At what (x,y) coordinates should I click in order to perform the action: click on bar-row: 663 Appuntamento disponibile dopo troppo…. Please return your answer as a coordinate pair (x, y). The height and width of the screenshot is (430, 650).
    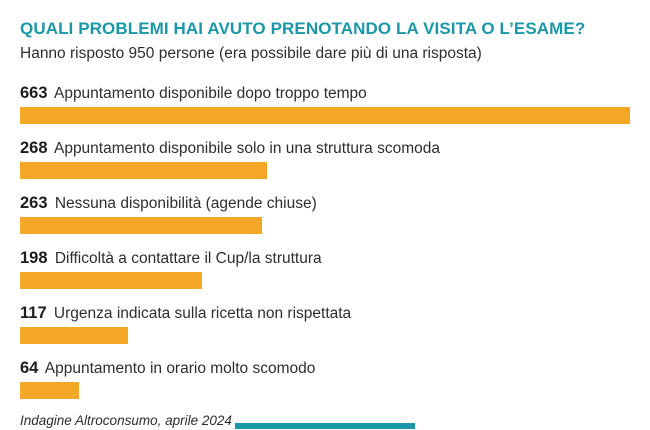
    Looking at the image, I should click on (325, 104).